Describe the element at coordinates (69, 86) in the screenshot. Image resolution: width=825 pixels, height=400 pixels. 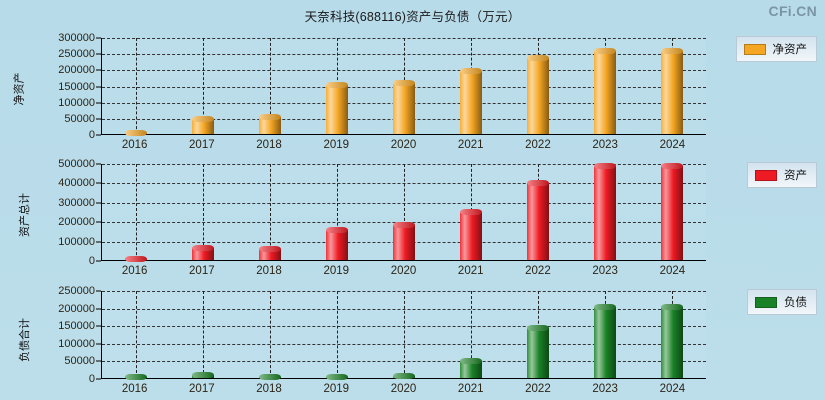
I see `y-tick-labels: 0 50000 100000 150000 200000 250000 300000` at that location.